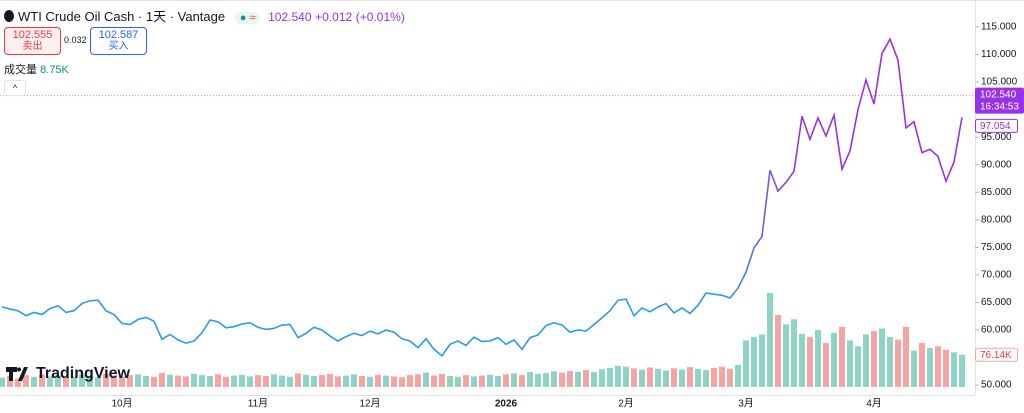 The height and width of the screenshot is (413, 1024). I want to click on y-tick-label: 70.000, so click(996, 275).